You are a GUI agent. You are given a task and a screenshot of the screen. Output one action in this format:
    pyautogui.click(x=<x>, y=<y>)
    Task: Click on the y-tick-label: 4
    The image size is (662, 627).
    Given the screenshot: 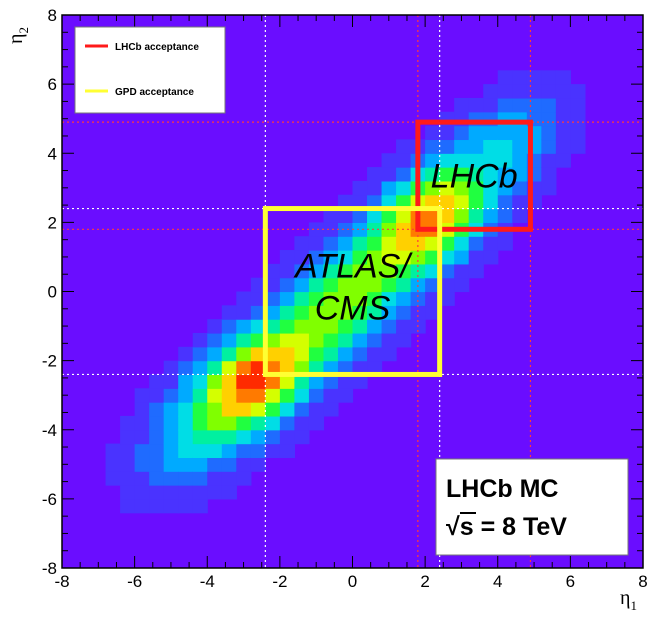 What is the action you would take?
    pyautogui.click(x=52, y=153)
    